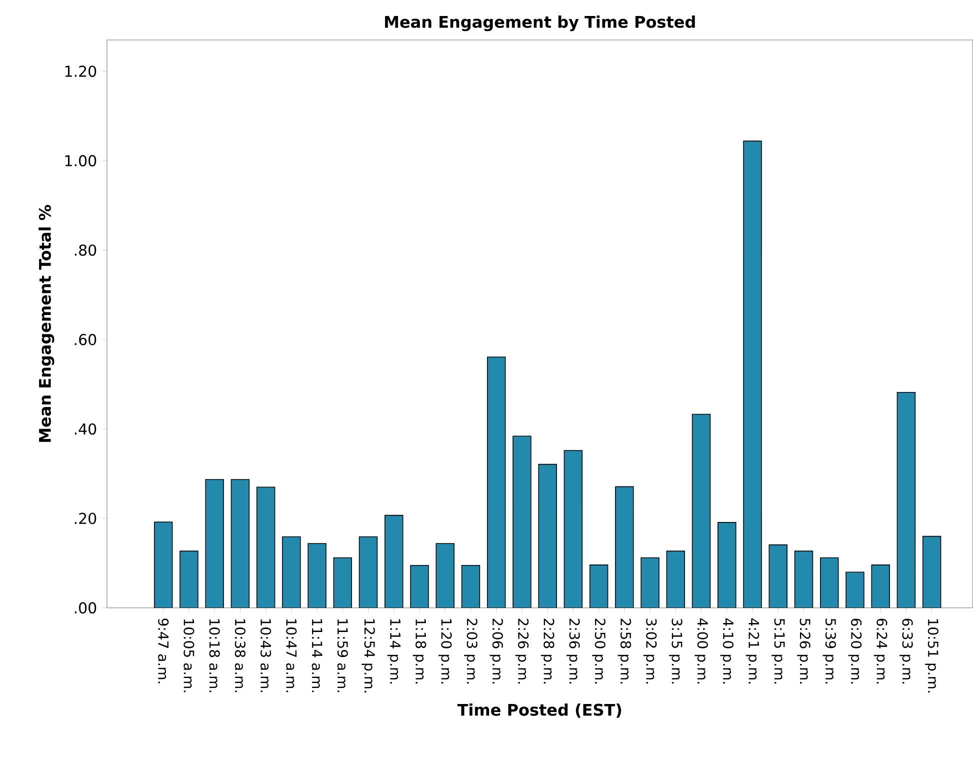  I want to click on y-tick-label: .80, so click(85, 250).